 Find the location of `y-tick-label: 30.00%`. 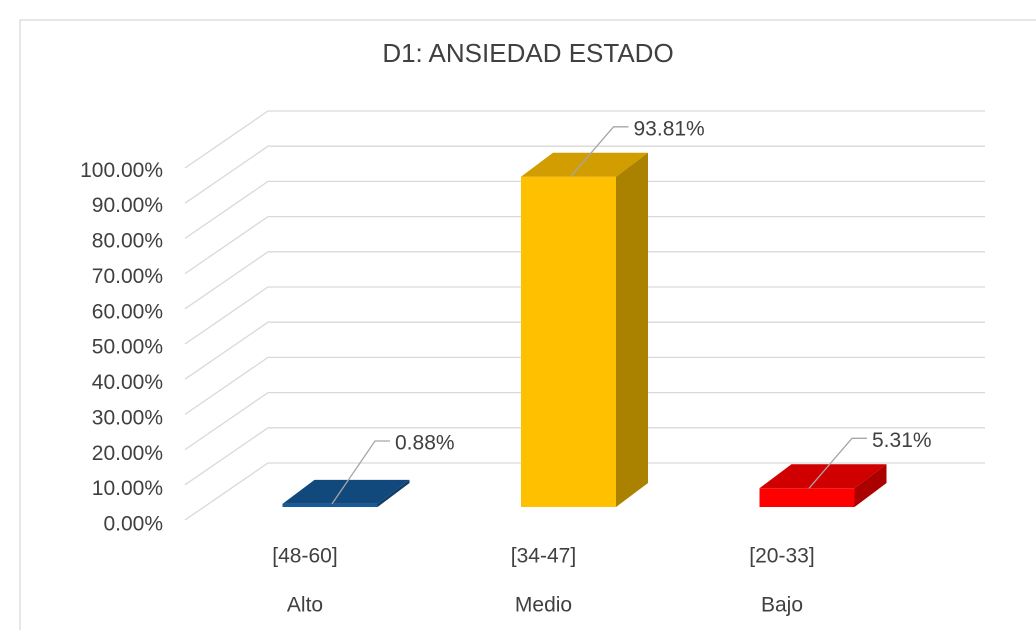

y-tick-label: 30.00% is located at coordinates (127, 417).